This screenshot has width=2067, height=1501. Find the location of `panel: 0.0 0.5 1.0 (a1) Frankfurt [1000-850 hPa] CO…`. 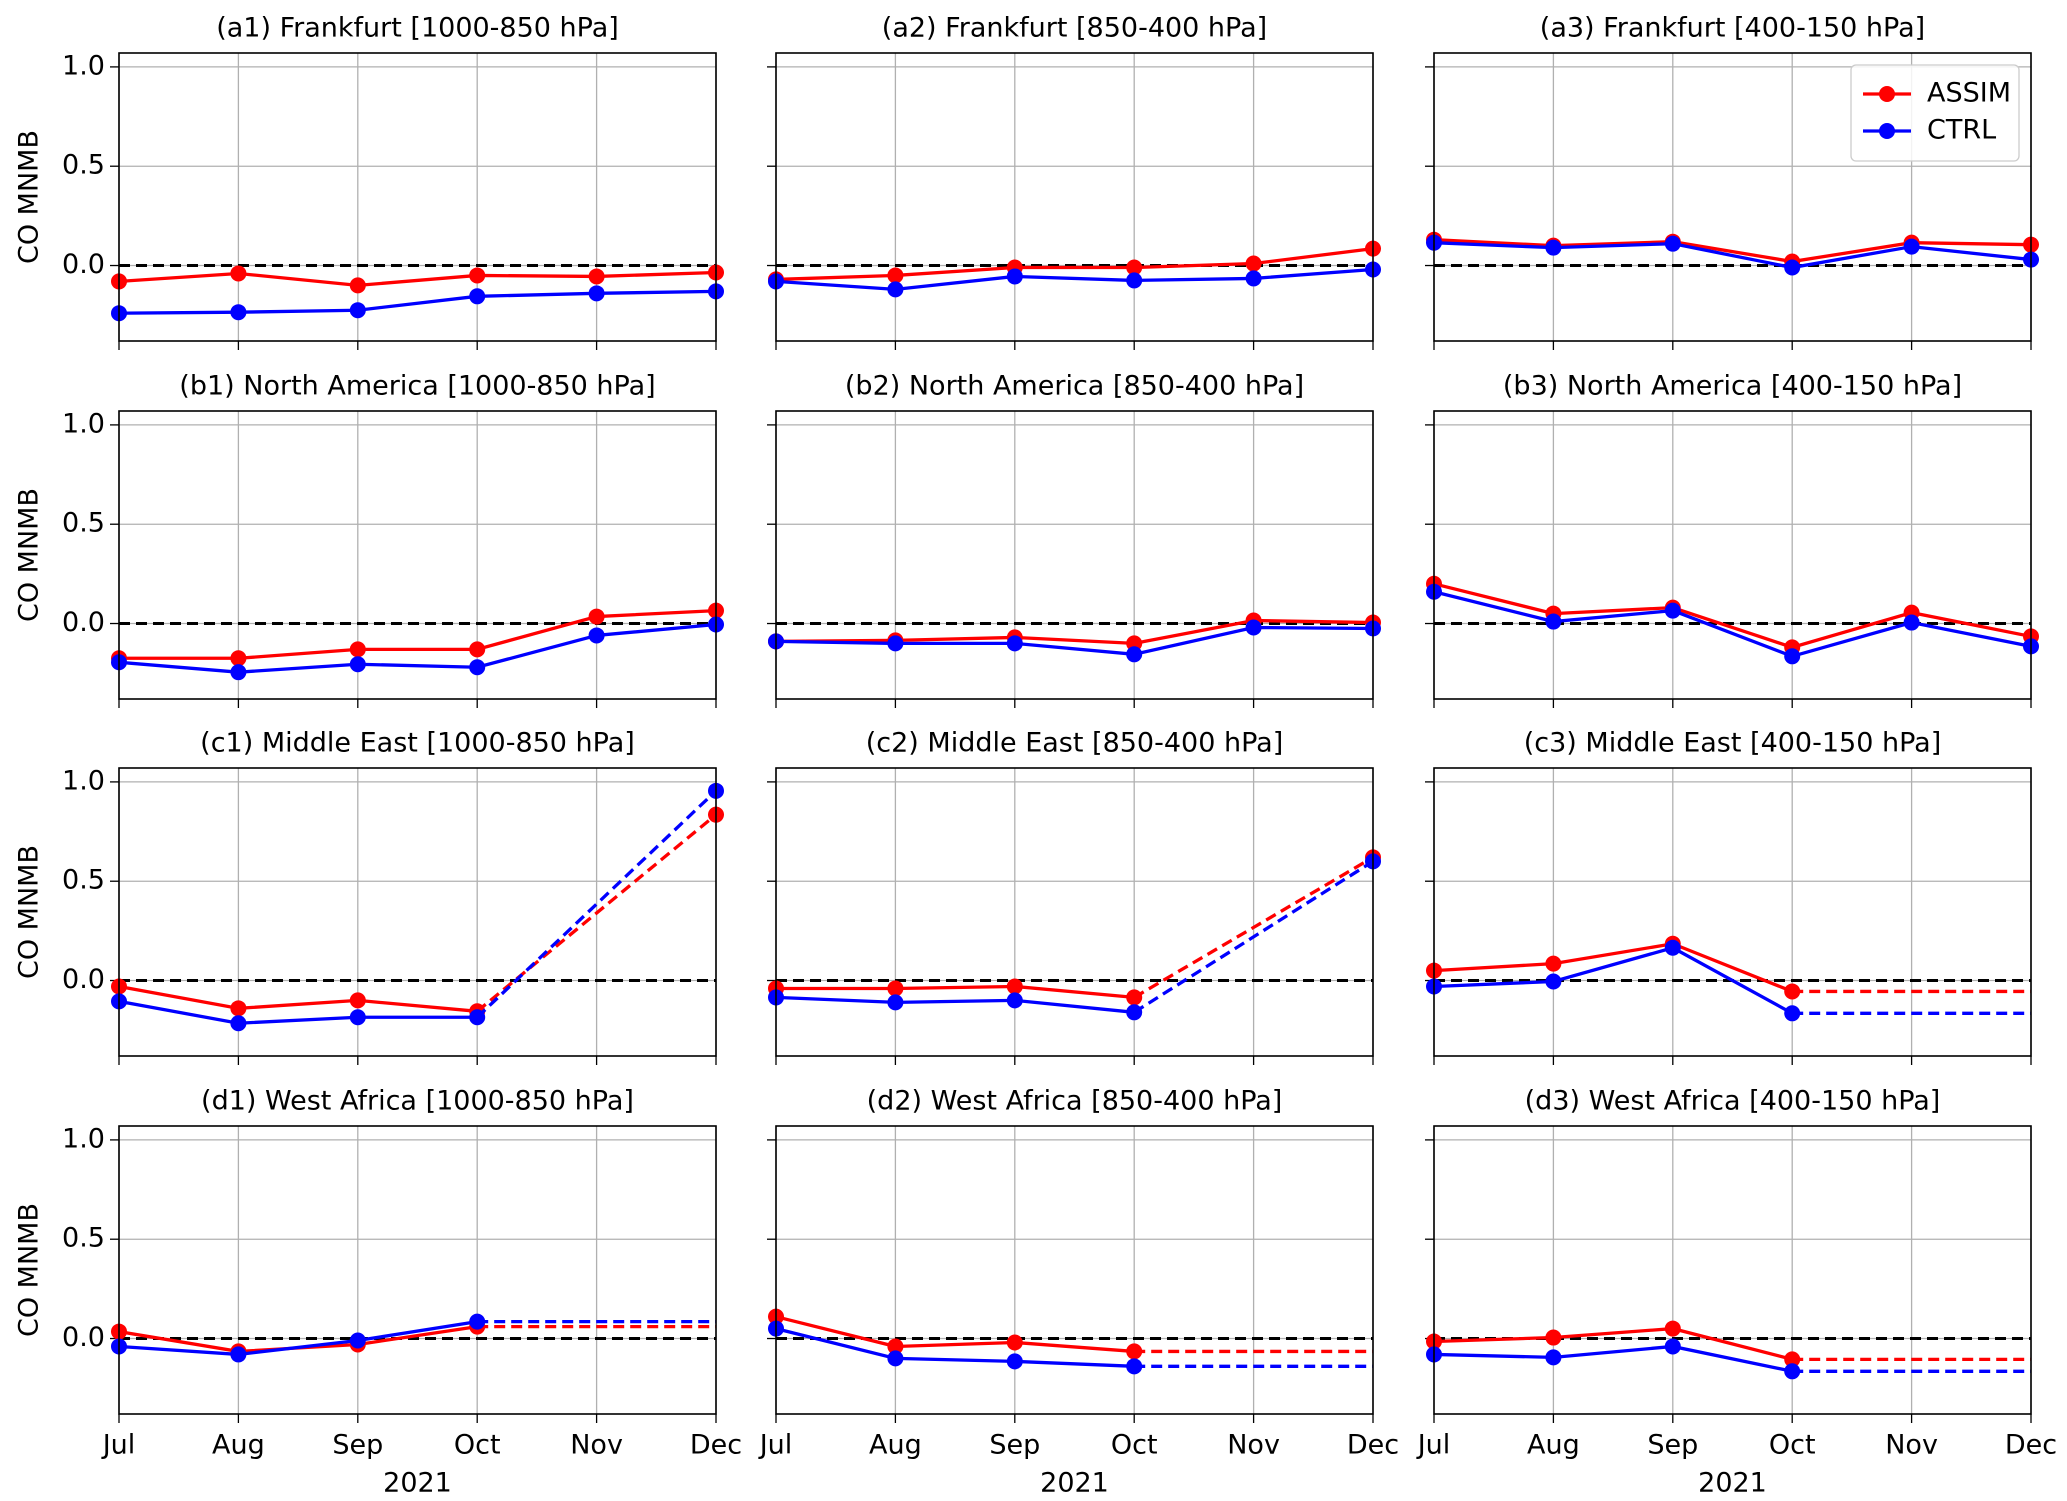

panel: 0.0 0.5 1.0 (a1) Frankfurt [1000-850 hPa] CO… is located at coordinates (369, 181).